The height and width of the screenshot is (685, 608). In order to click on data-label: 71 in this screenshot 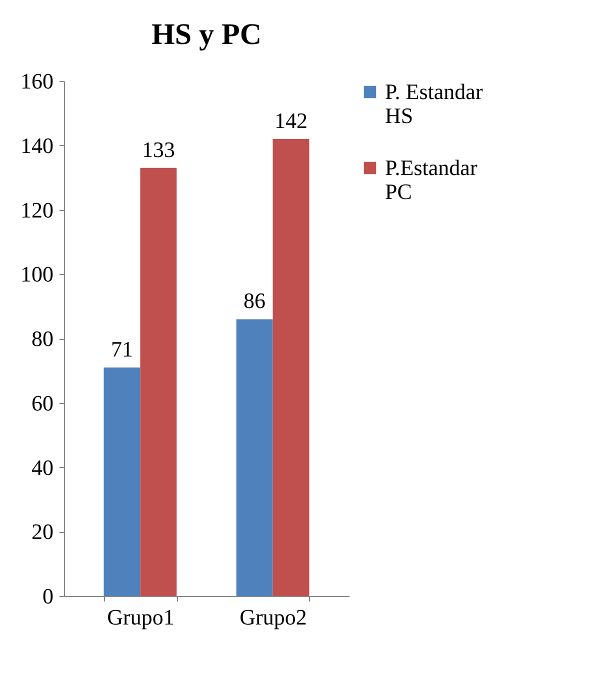, I will do `click(121, 349)`.